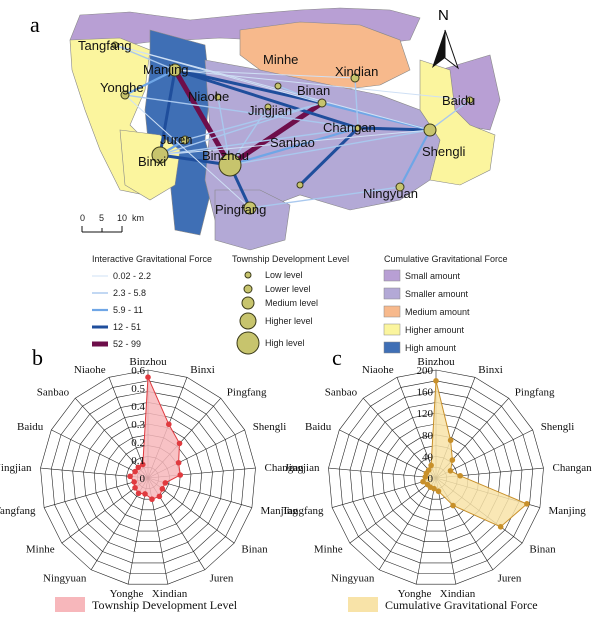 This screenshot has width=592, height=623. What do you see at coordinates (358, 128) in the screenshot?
I see `node-changan` at bounding box center [358, 128].